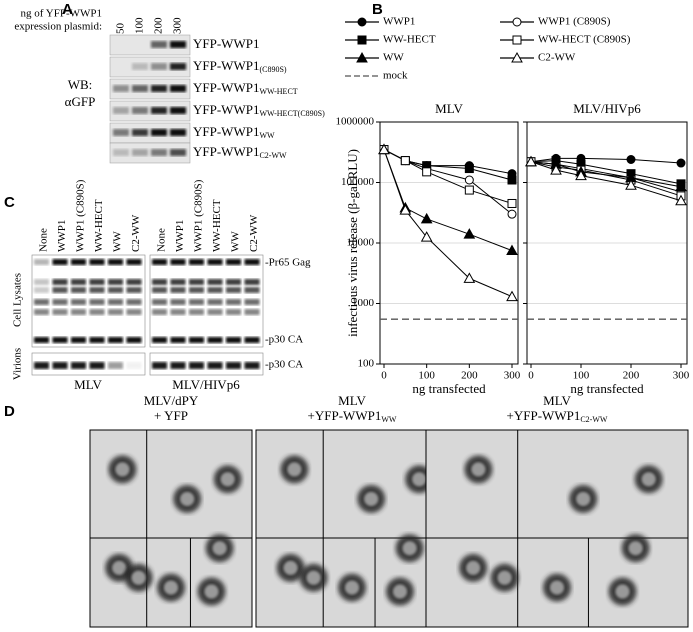  What do you see at coordinates (245, 88) in the screenshot?
I see `row-label: YFP-WWP1WW-HECT` at bounding box center [245, 88].